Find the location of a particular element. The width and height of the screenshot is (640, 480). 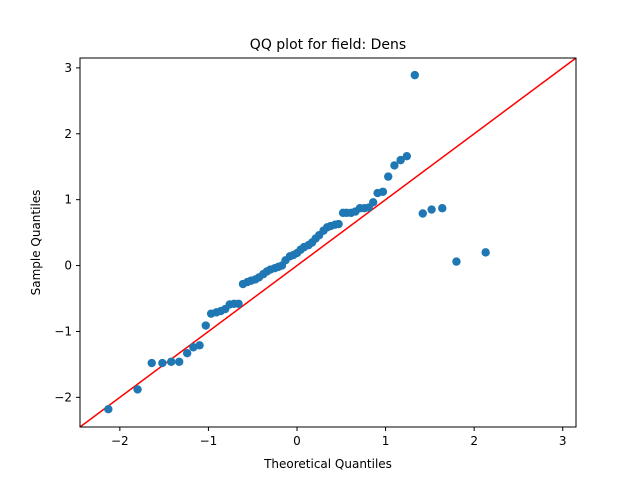

x-tick-label: −1 is located at coordinates (209, 441).